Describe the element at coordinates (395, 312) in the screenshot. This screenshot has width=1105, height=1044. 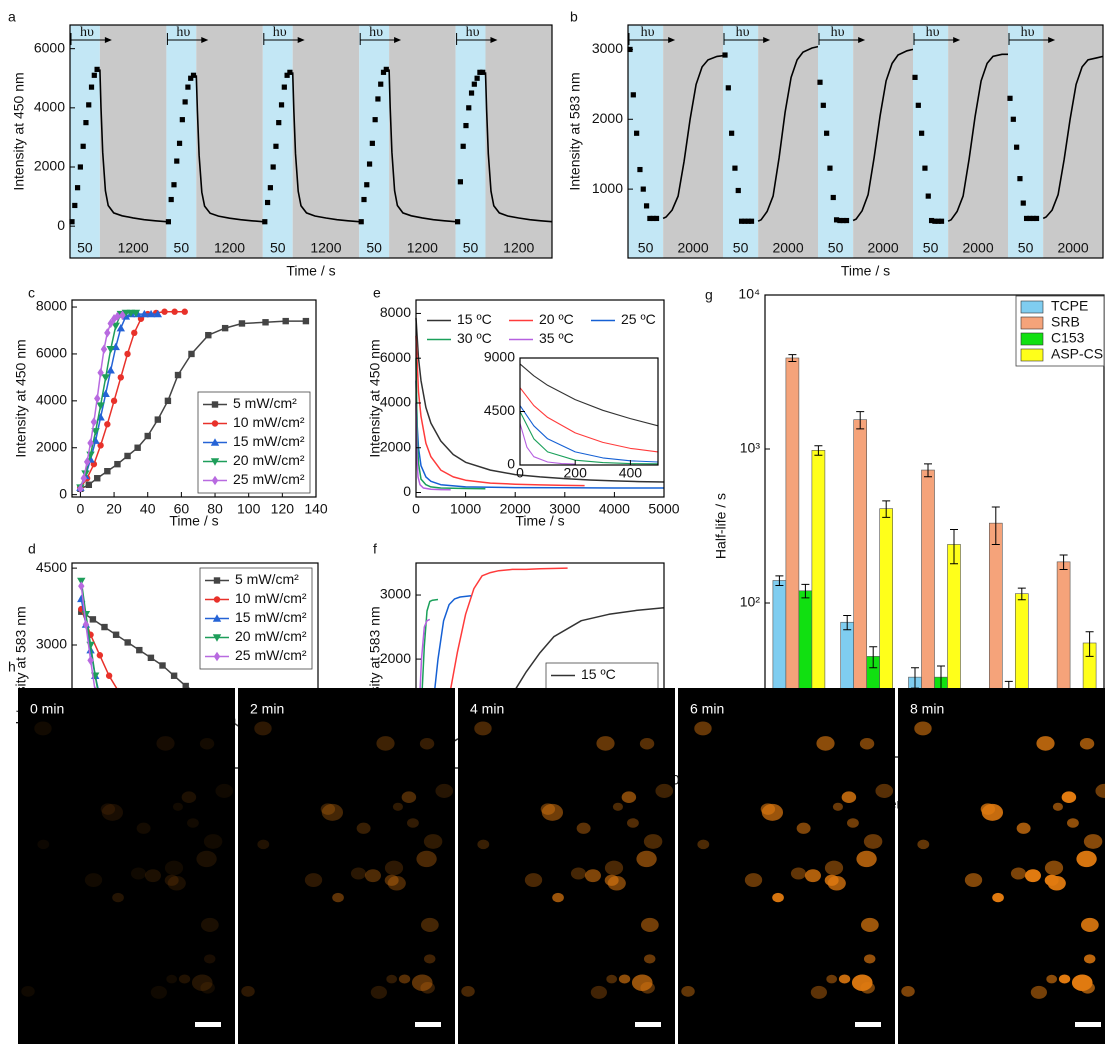
I see `y-tick-label: 8000` at that location.